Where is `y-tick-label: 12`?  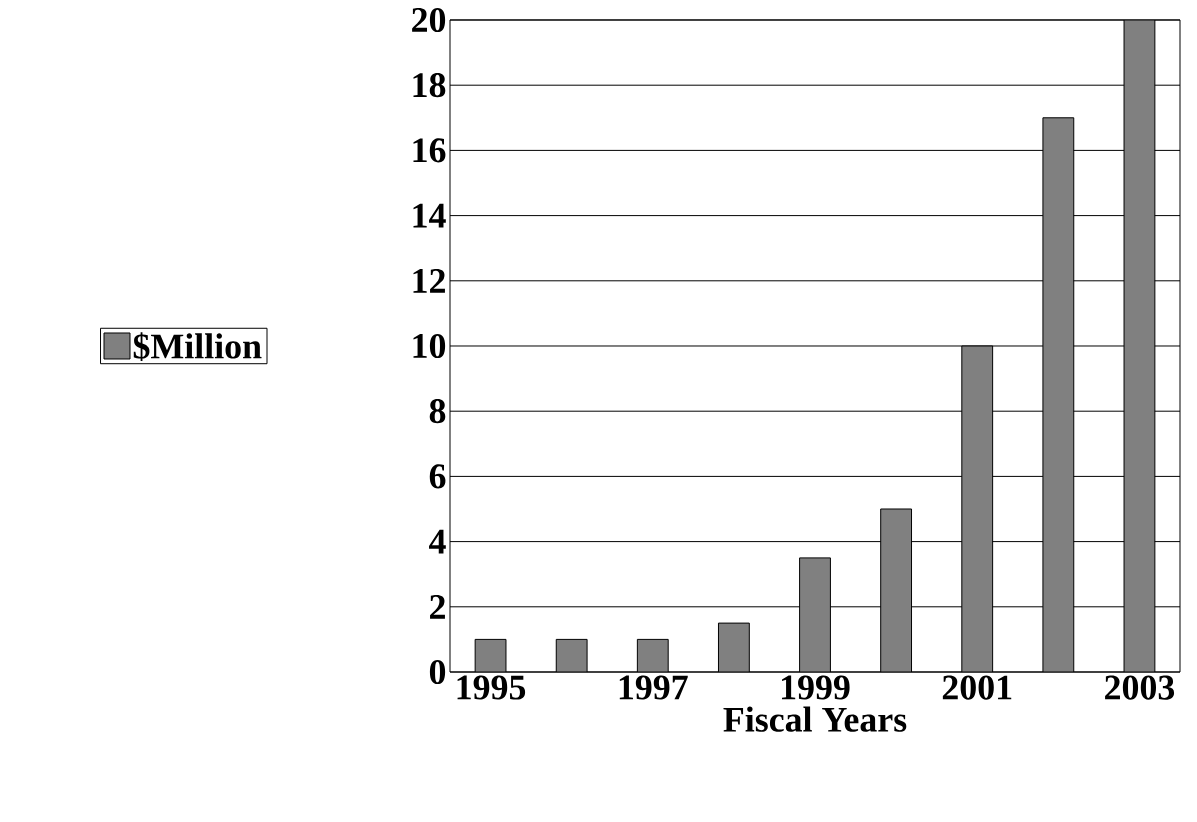 y-tick-label: 12 is located at coordinates (429, 280).